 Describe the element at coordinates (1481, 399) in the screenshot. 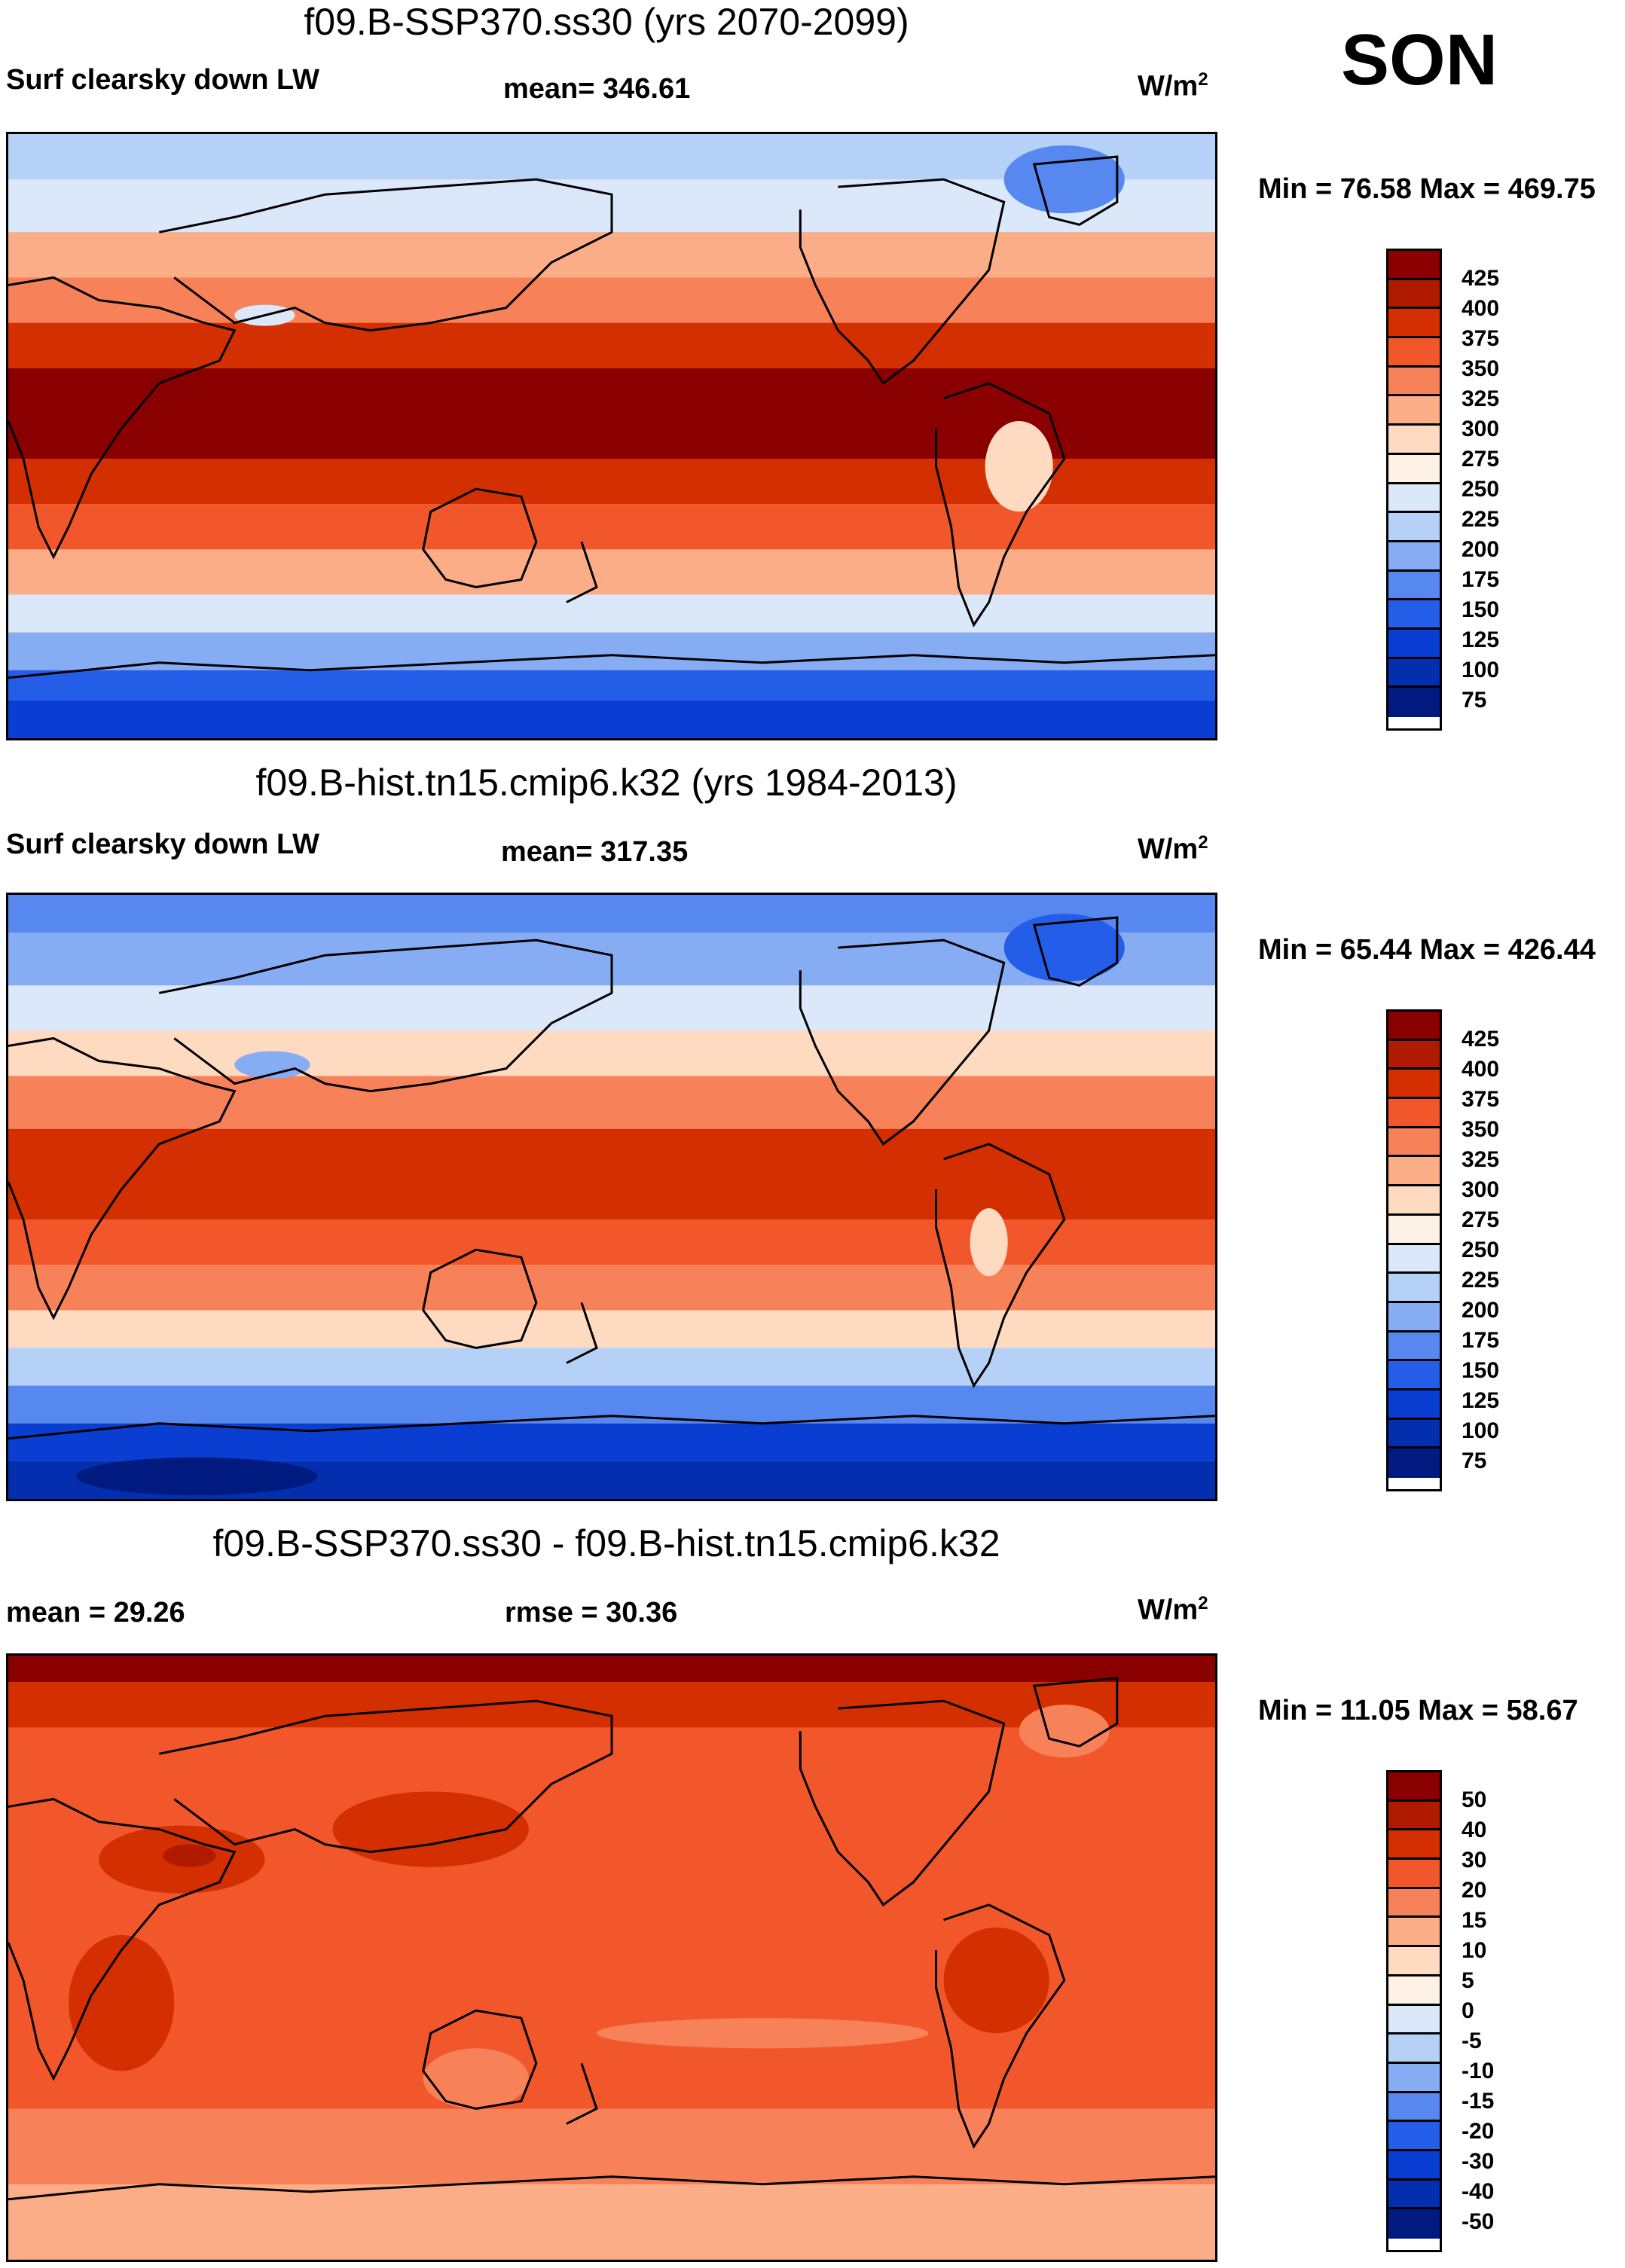

I see `colorbar-1-tick: 325` at that location.